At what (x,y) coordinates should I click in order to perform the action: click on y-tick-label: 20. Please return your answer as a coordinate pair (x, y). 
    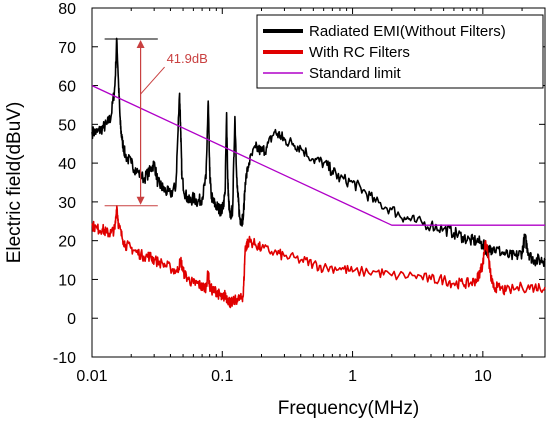
    Looking at the image, I should click on (67, 242).